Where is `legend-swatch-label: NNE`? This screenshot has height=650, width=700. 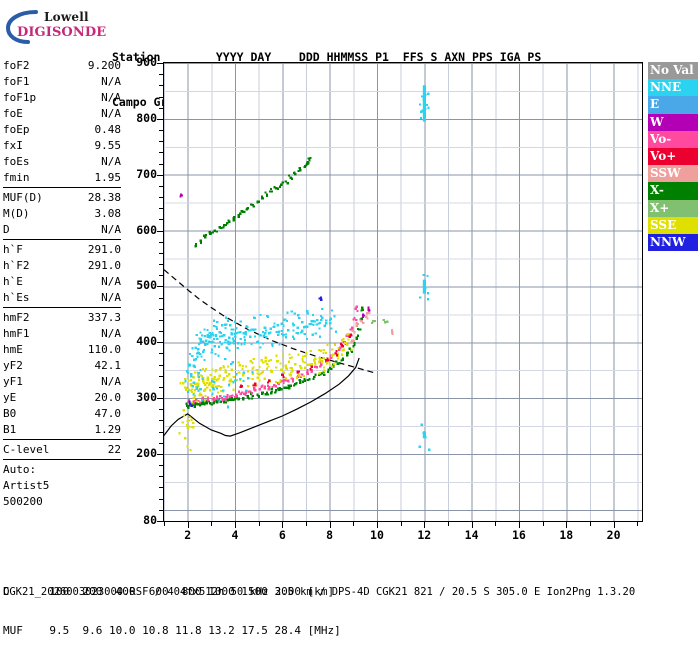 legend-swatch-label: NNE is located at coordinates (666, 87).